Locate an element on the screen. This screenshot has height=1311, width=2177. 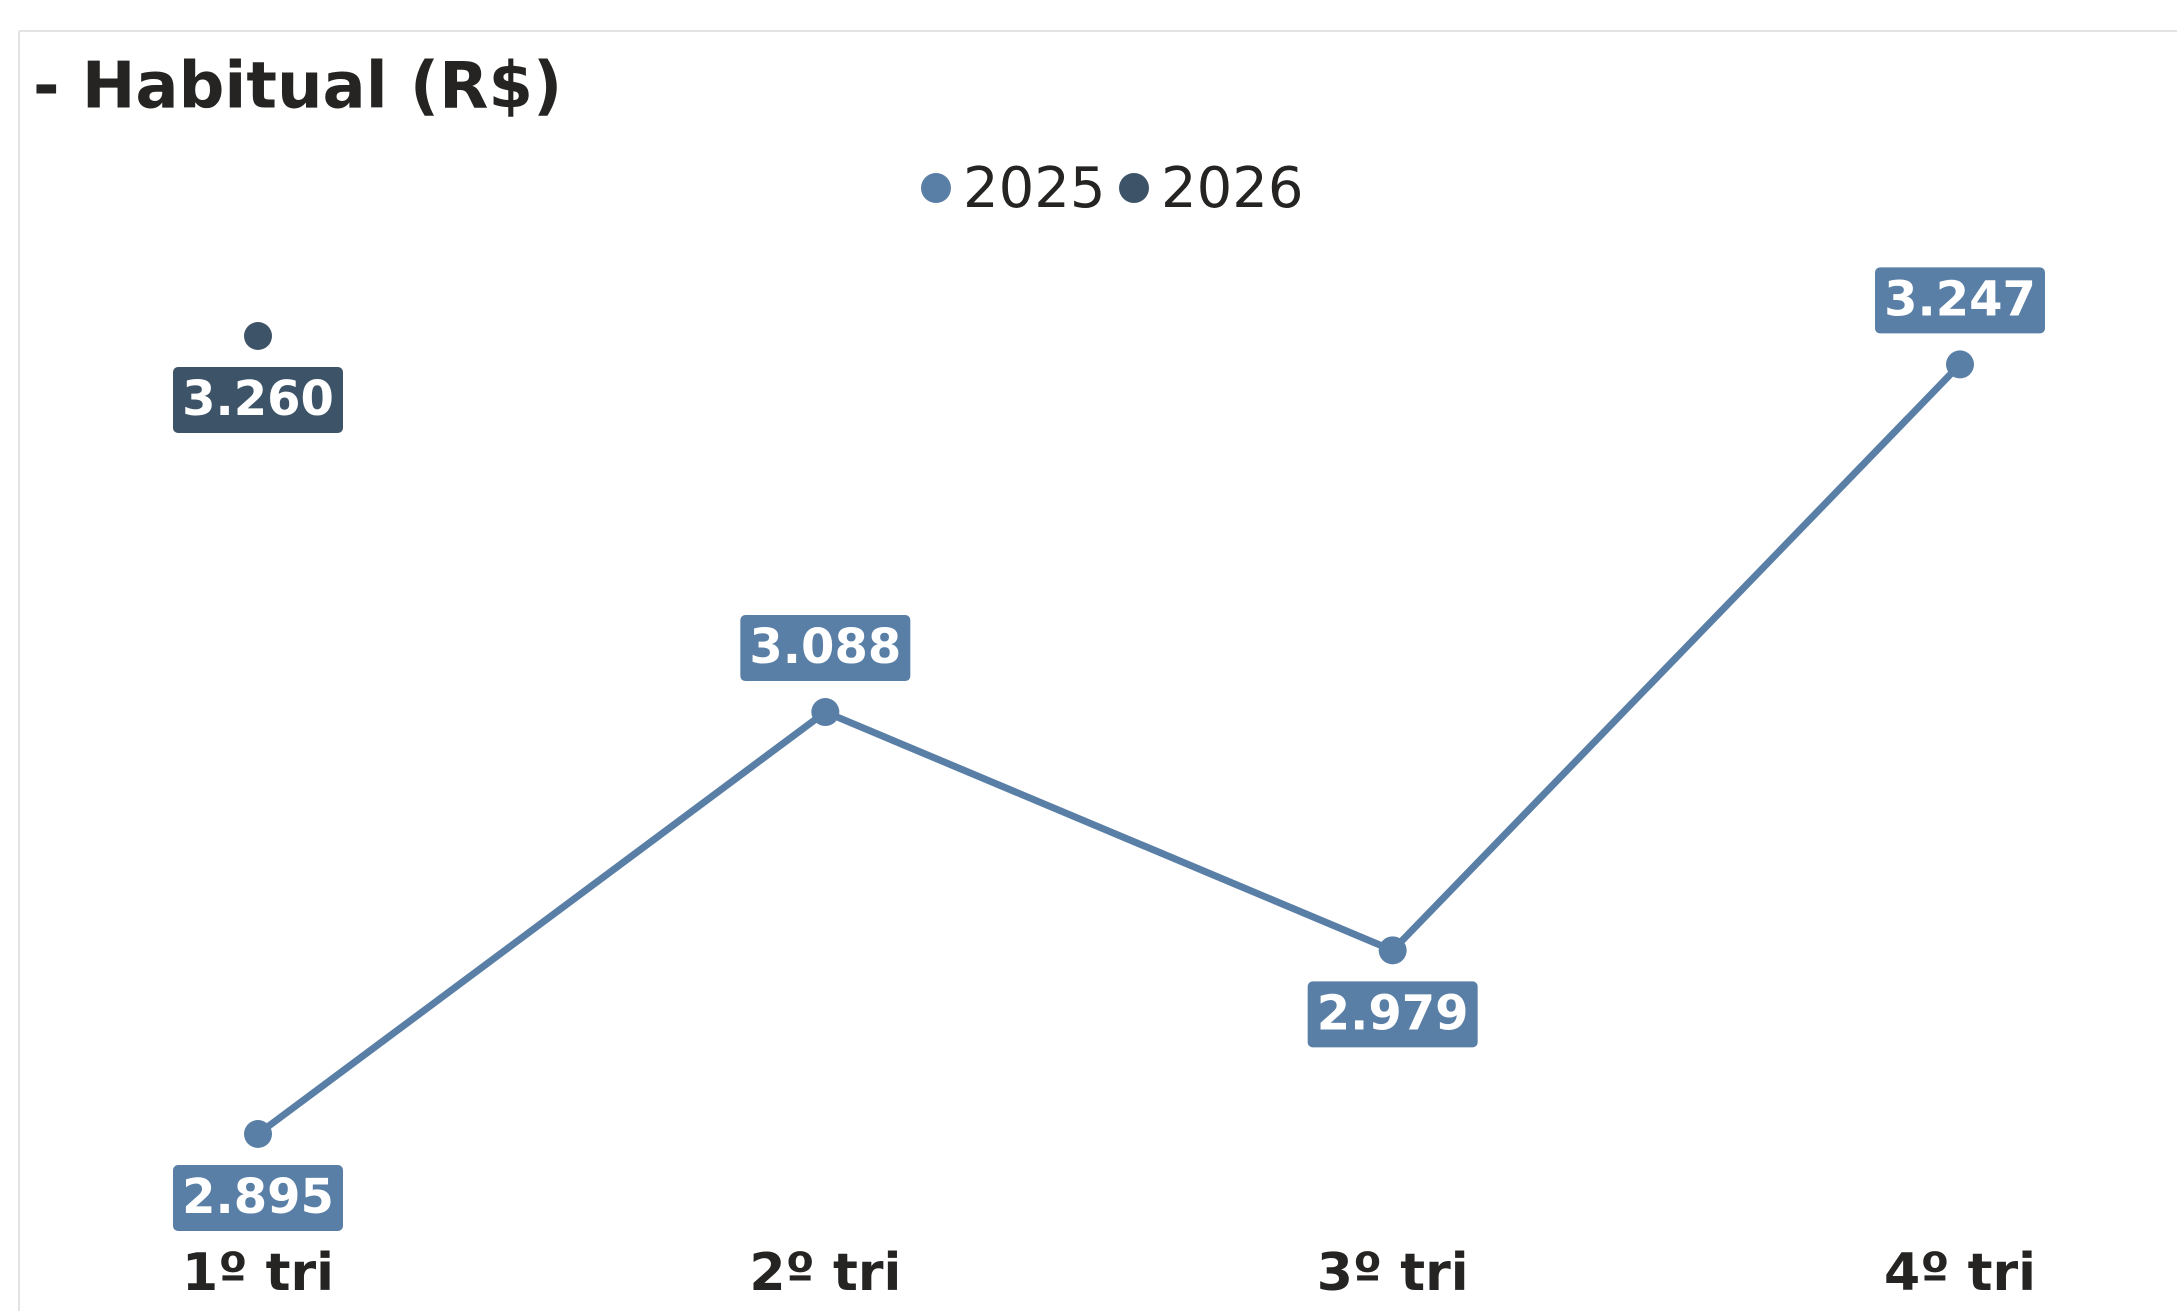
data-label: 2.979 is located at coordinates (1393, 1013).